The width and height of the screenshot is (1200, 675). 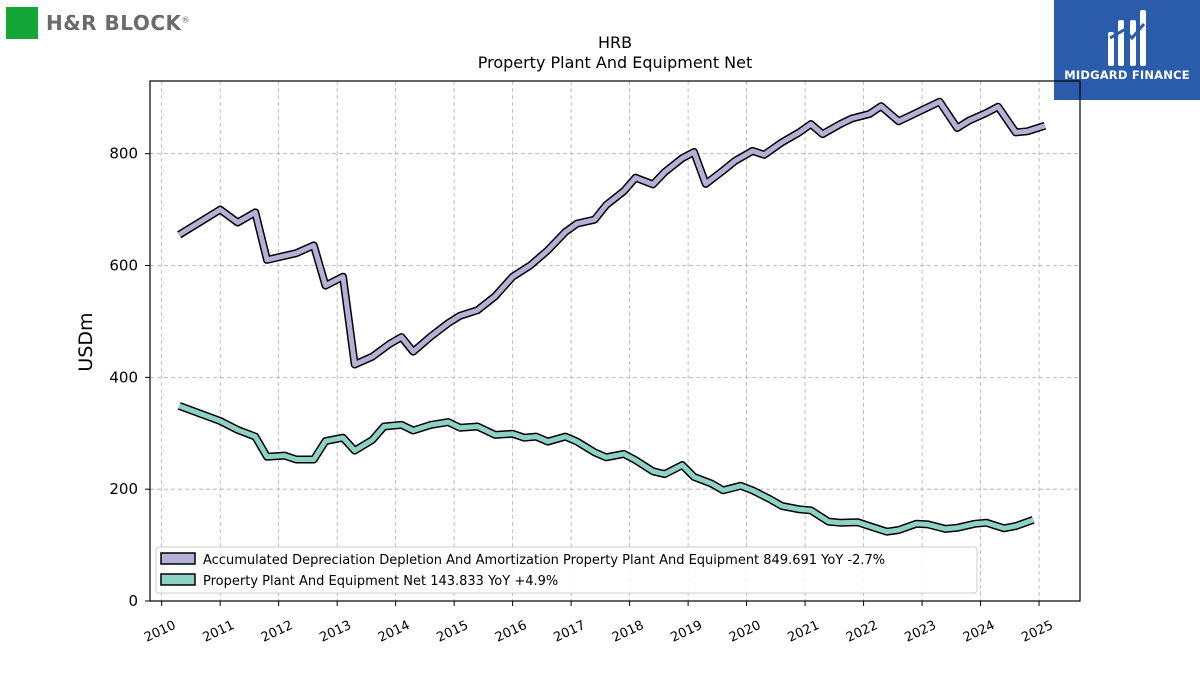 I want to click on x-tick-label: 2015, so click(x=453, y=632).